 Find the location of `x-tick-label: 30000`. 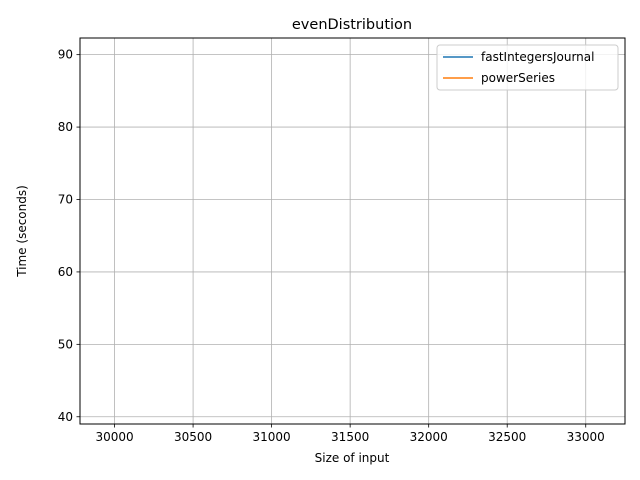

x-tick-label: 30000 is located at coordinates (114, 437).